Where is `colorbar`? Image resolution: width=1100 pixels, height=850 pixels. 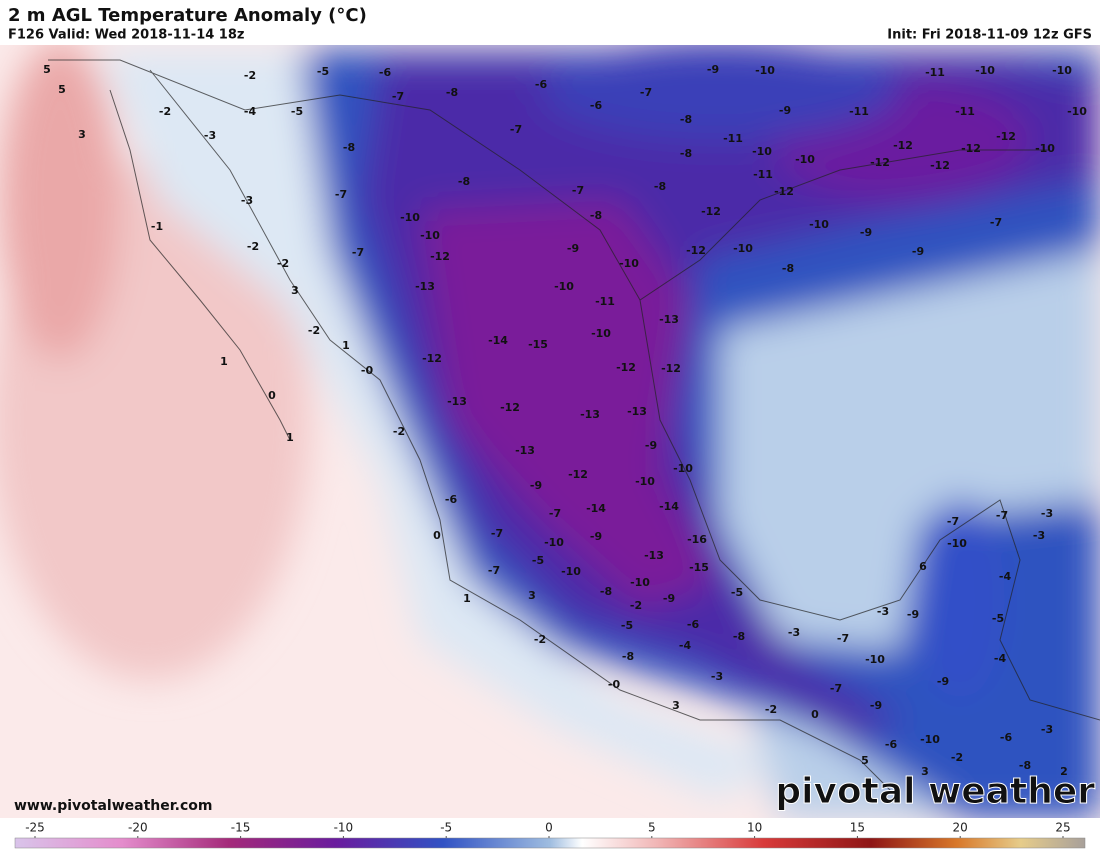 colorbar is located at coordinates (550, 843).